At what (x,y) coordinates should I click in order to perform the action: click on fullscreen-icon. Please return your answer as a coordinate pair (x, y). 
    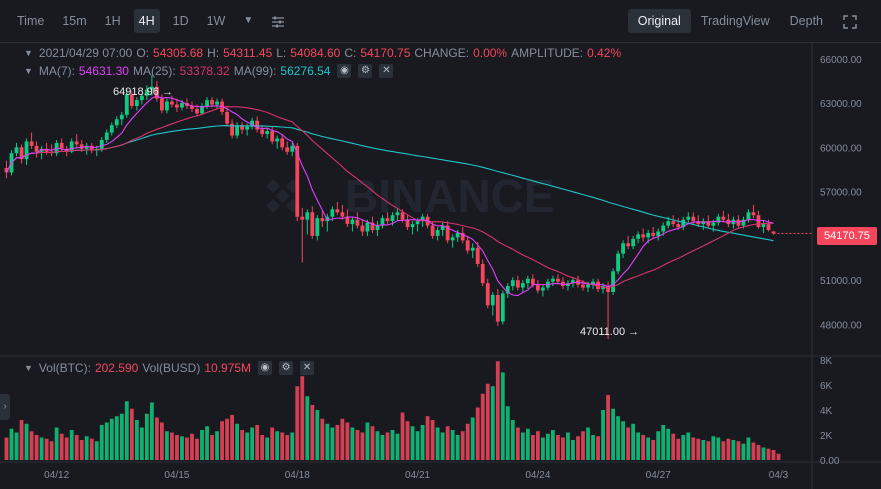
    Looking at the image, I should click on (850, 21).